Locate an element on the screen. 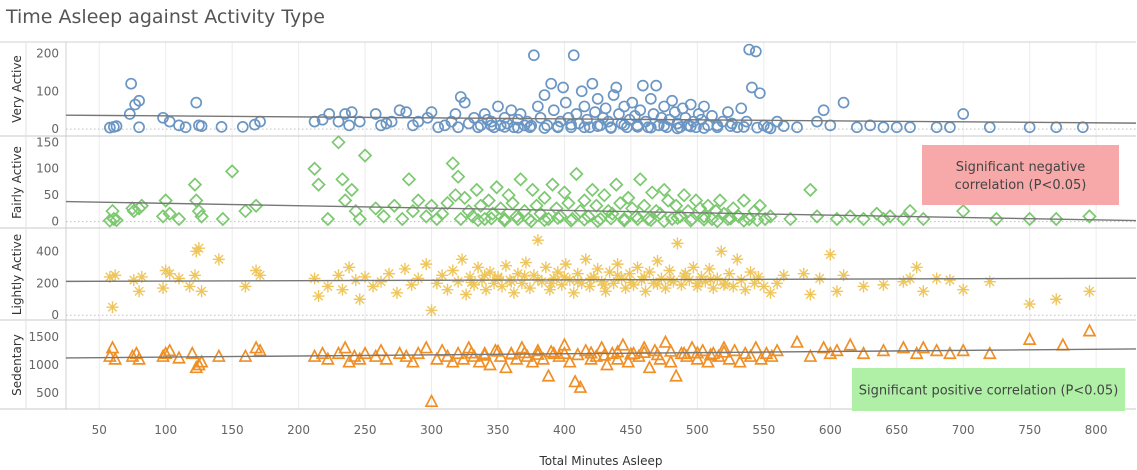  x-tick-label: 750 is located at coordinates (1029, 430).